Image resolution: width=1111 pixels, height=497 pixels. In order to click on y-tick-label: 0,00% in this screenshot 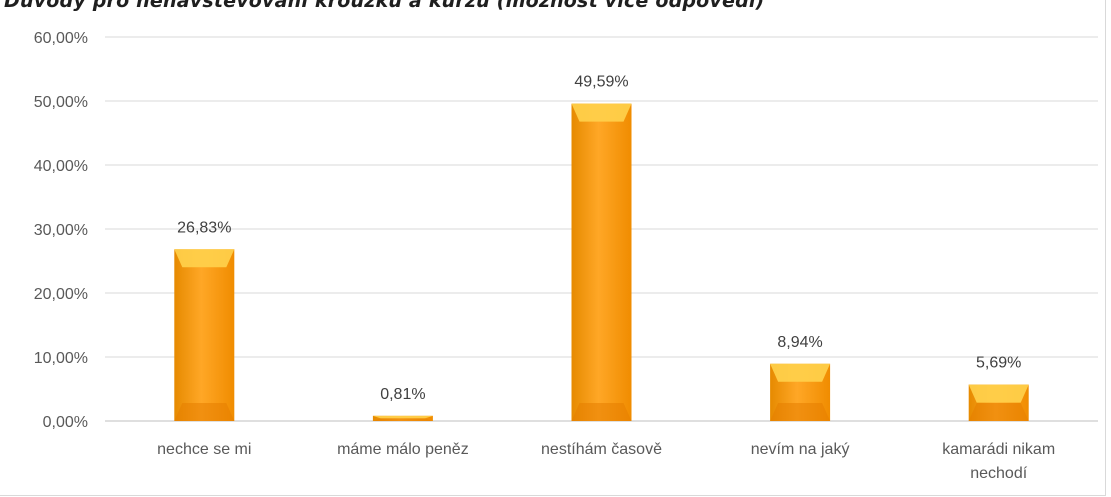, I will do `click(65, 422)`.